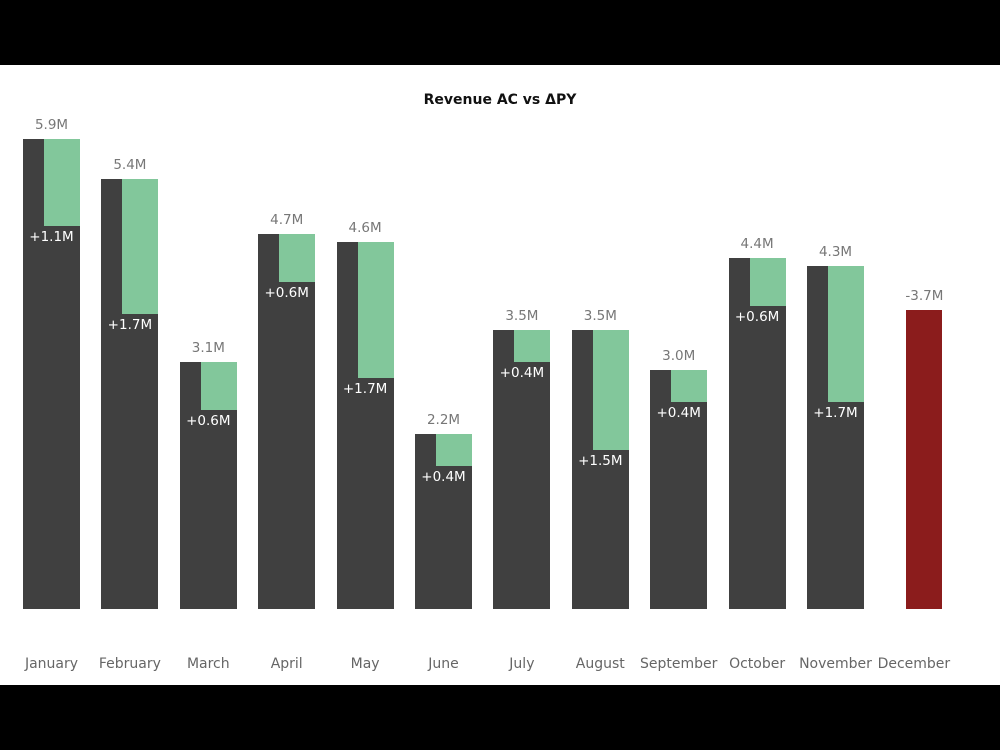 The width and height of the screenshot is (1000, 750). What do you see at coordinates (835, 252) in the screenshot?
I see `value-label: 4.3M` at bounding box center [835, 252].